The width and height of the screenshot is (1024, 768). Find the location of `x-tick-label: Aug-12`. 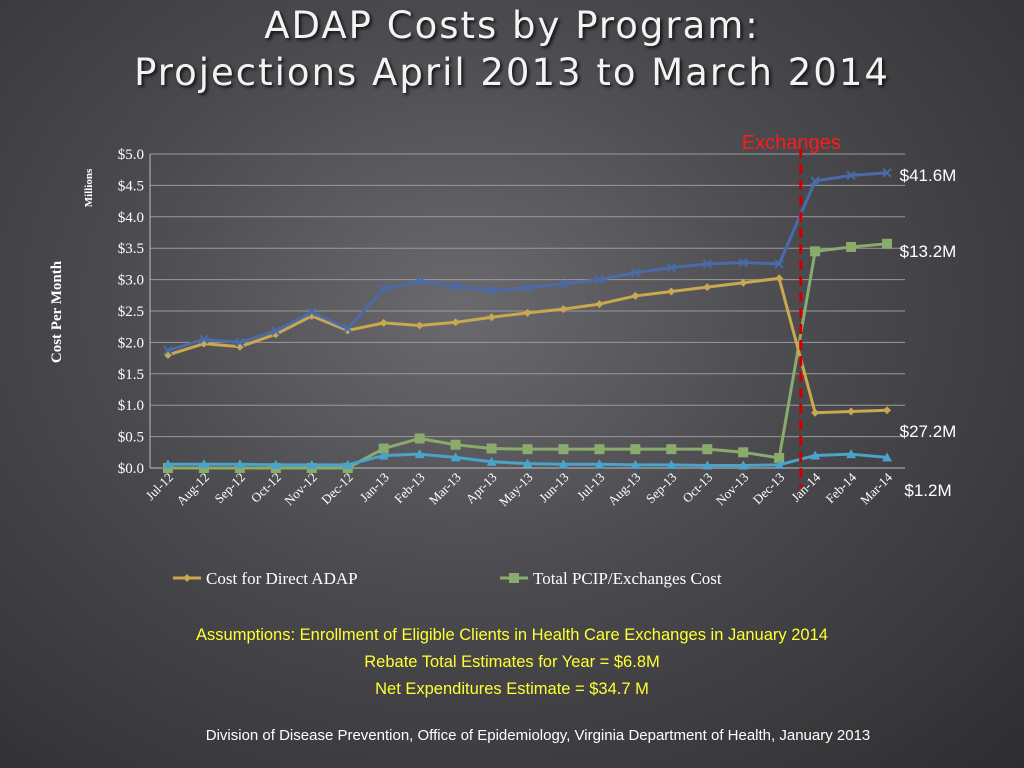

x-tick-label: Aug-12 is located at coordinates (192, 489).